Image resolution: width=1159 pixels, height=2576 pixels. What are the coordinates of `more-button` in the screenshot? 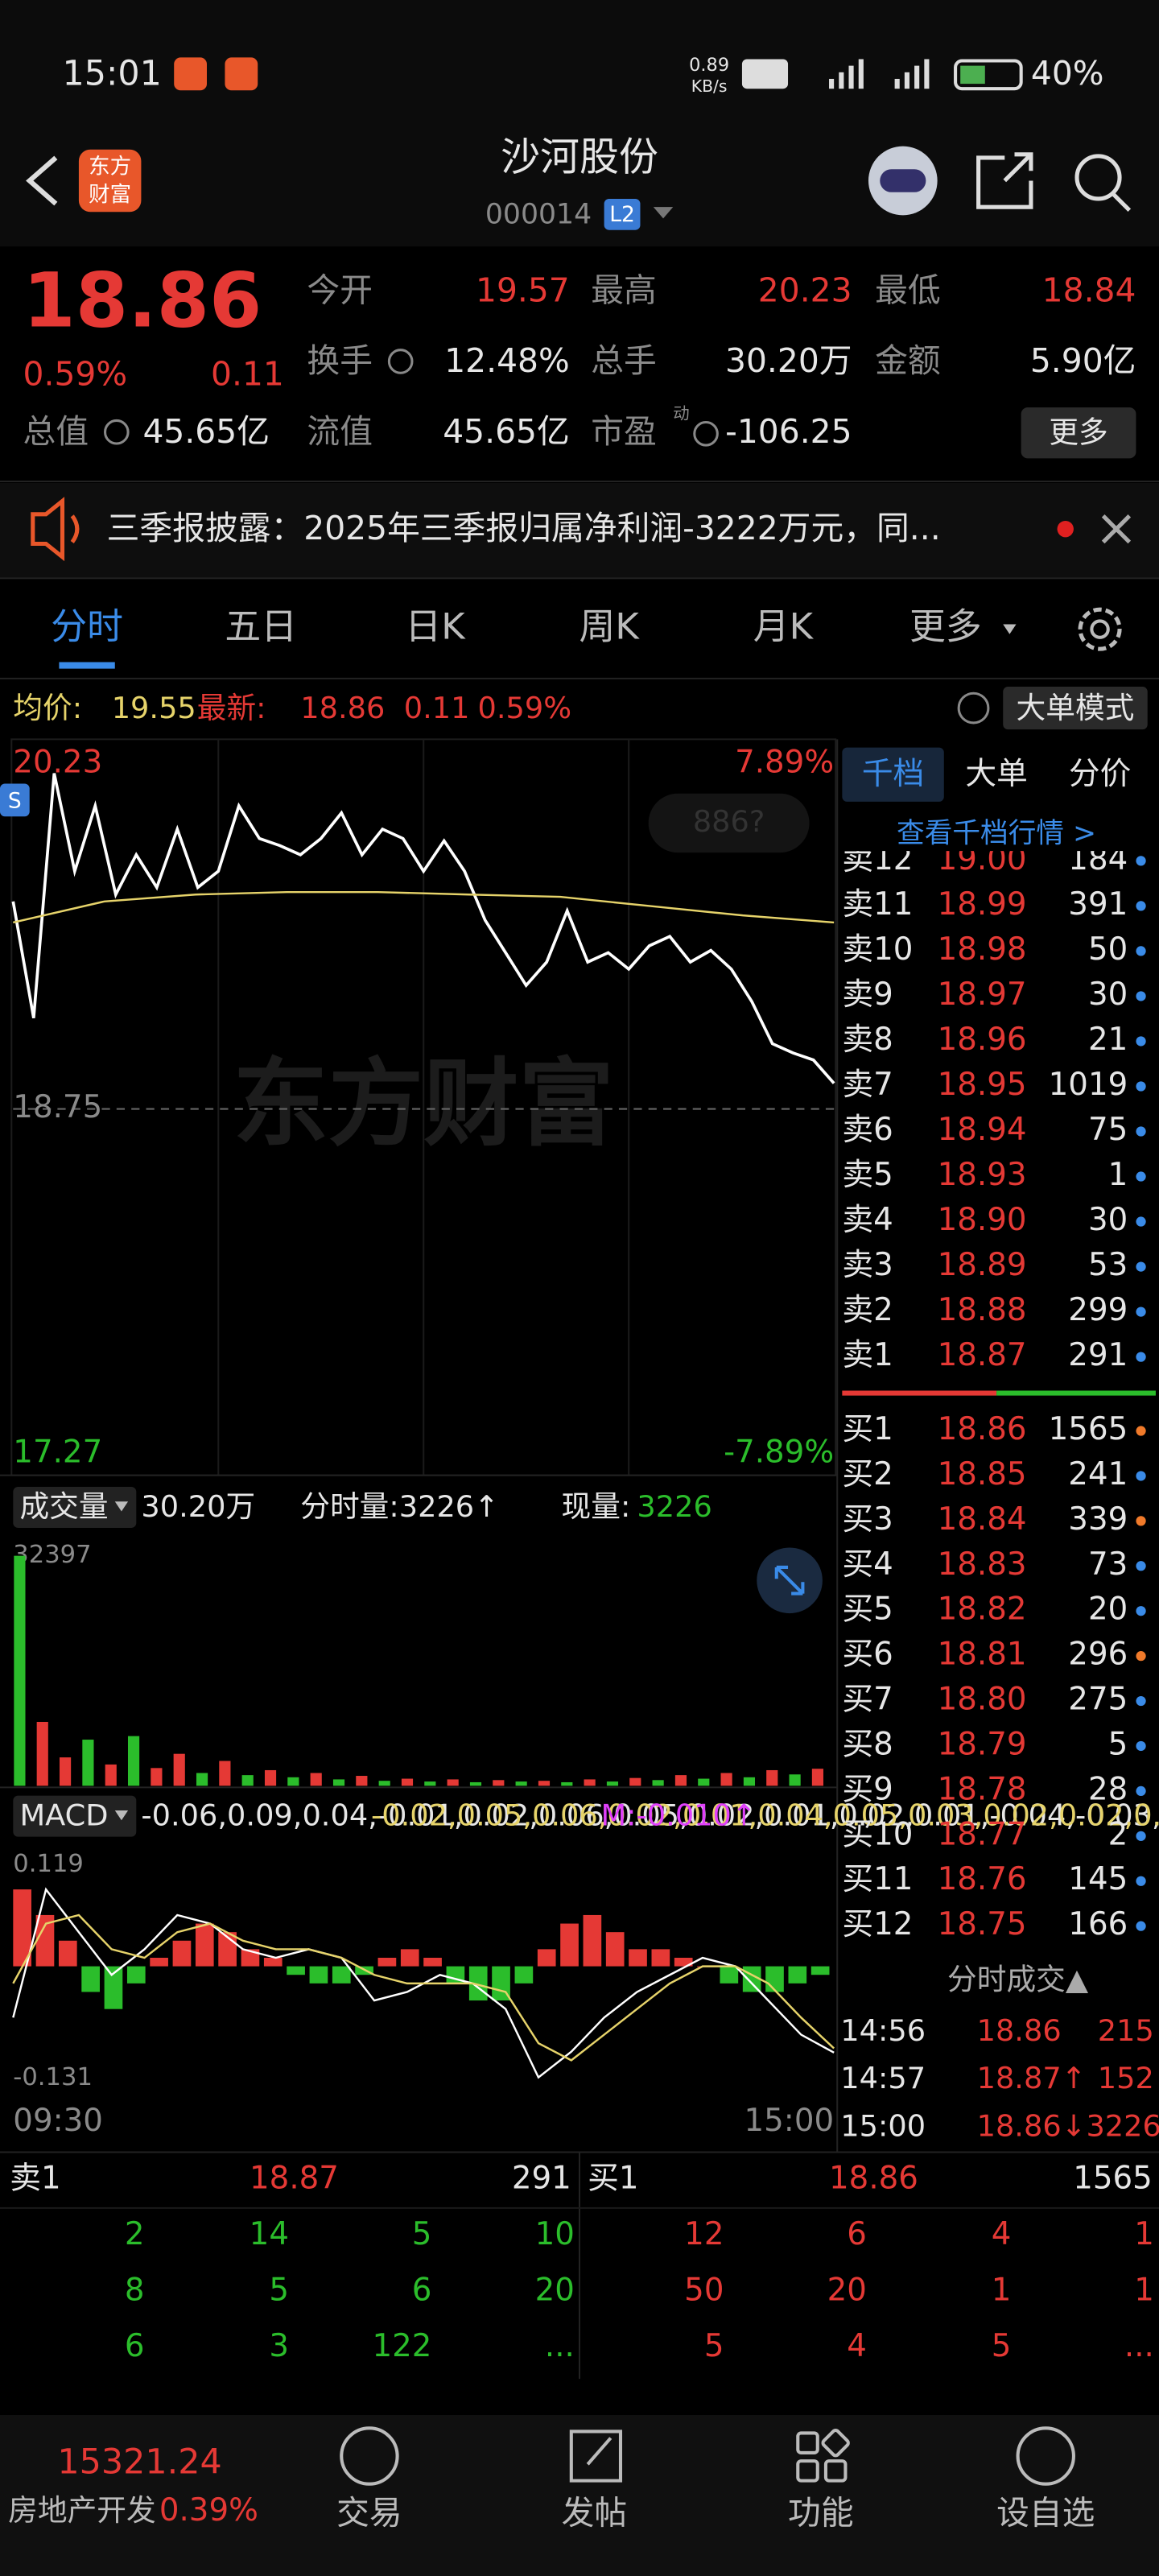 It's located at (1078, 433).